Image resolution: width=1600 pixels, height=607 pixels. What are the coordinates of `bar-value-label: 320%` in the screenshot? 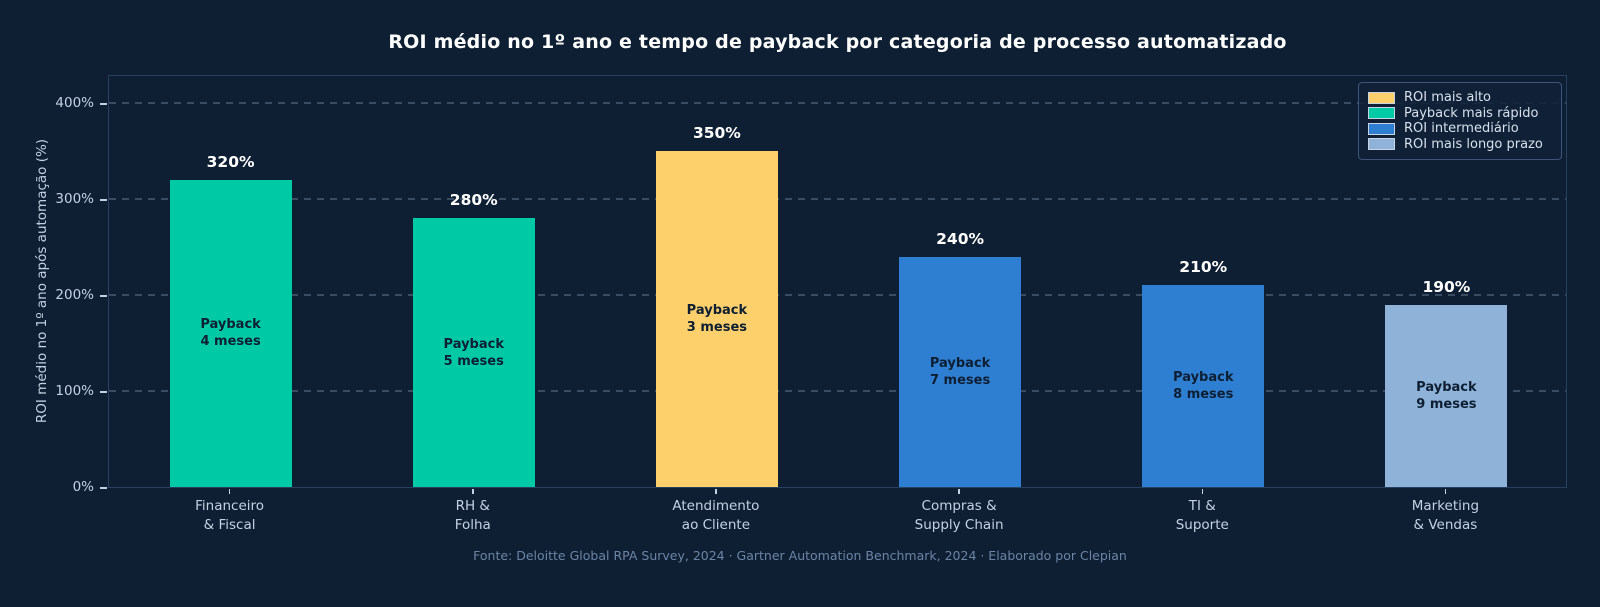 It's located at (230, 161).